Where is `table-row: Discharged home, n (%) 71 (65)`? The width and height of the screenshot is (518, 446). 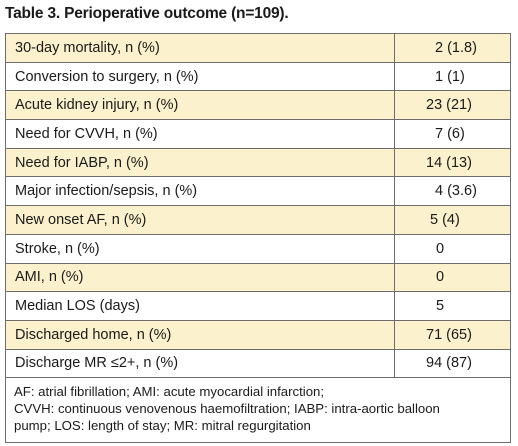
table-row: Discharged home, n (%) 71 (65) is located at coordinates (258, 335).